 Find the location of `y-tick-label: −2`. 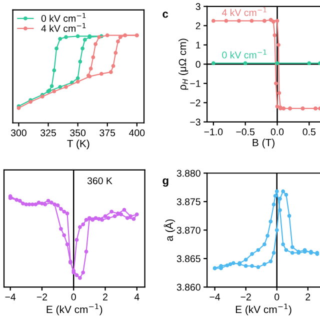

y-tick-label: −2 is located at coordinates (195, 102).